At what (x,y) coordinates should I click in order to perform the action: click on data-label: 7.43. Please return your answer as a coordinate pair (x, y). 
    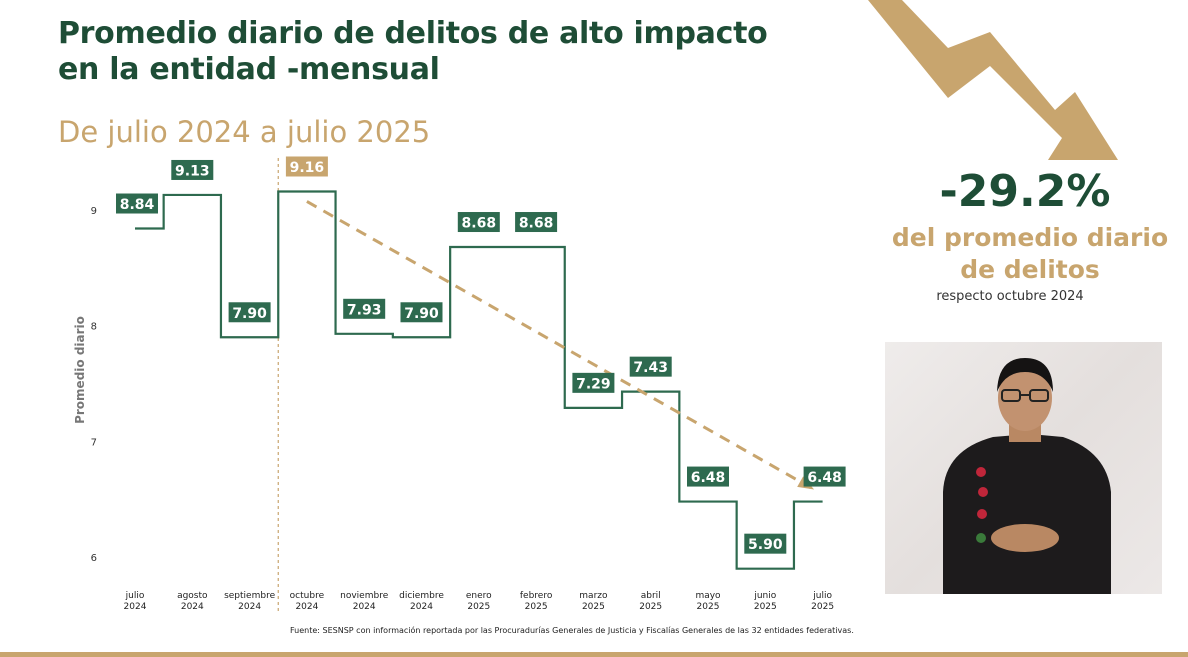
    Looking at the image, I should click on (650, 368).